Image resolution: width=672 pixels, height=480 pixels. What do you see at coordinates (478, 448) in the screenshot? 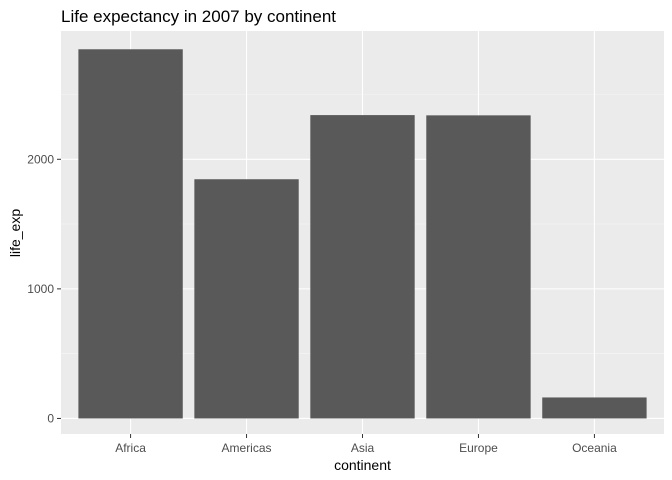
I see `x-tick-label: Europe` at bounding box center [478, 448].